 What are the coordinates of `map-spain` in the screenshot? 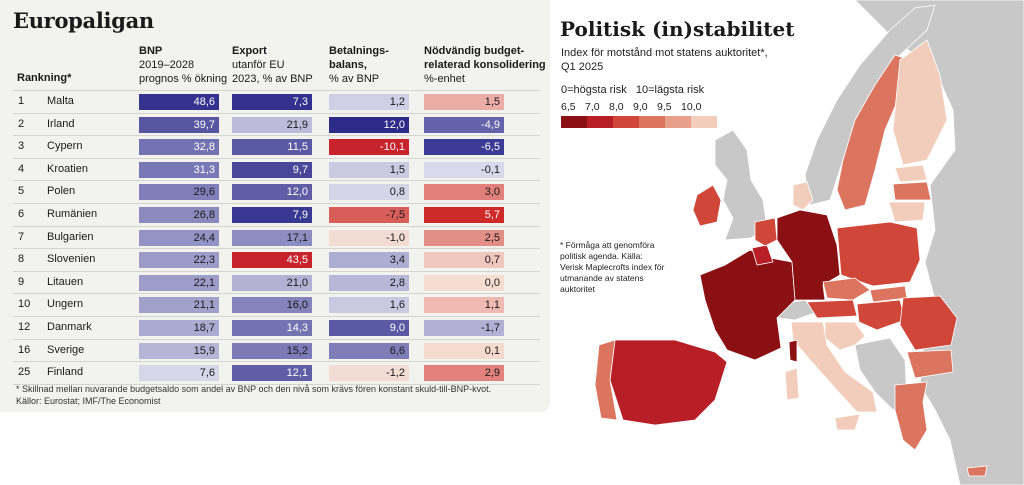 It's located at (668, 382).